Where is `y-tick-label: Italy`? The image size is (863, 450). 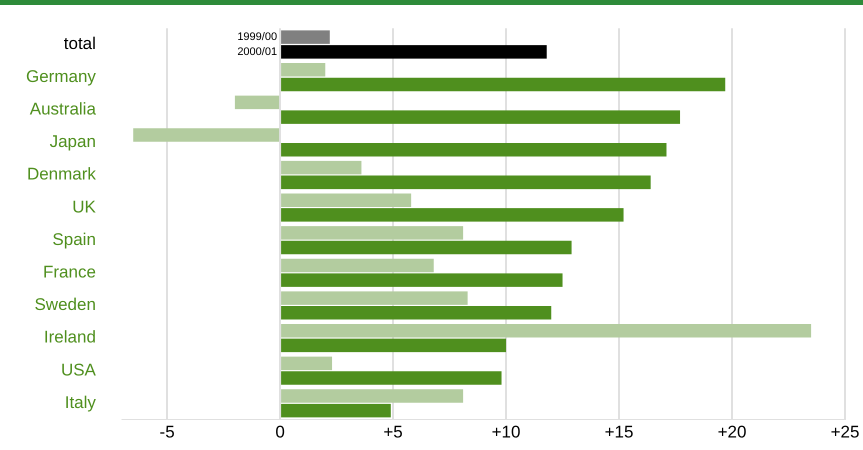 y-tick-label: Italy is located at coordinates (80, 402).